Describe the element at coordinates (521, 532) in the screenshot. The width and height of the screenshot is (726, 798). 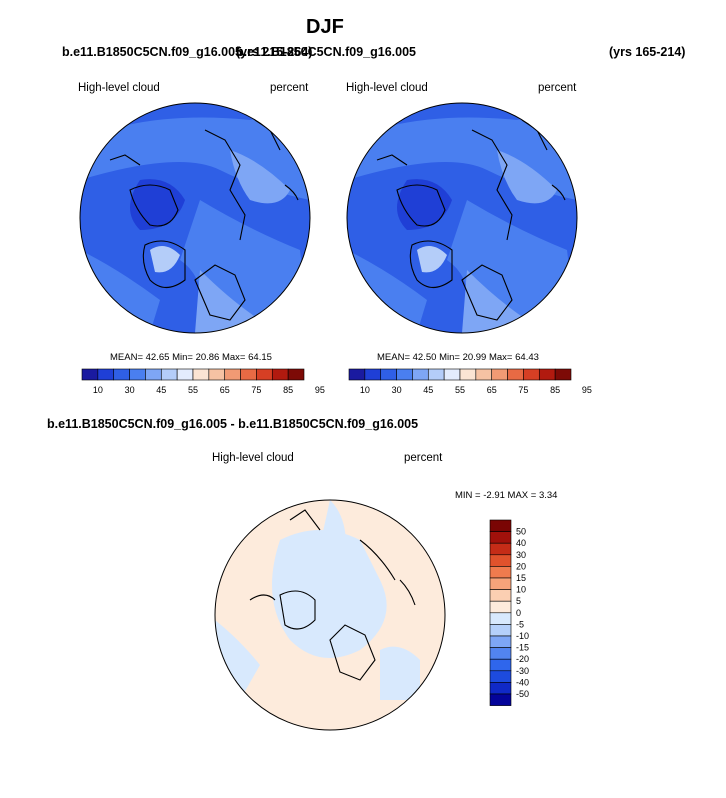
I see `diff-colorbar-tick-label: 50` at that location.